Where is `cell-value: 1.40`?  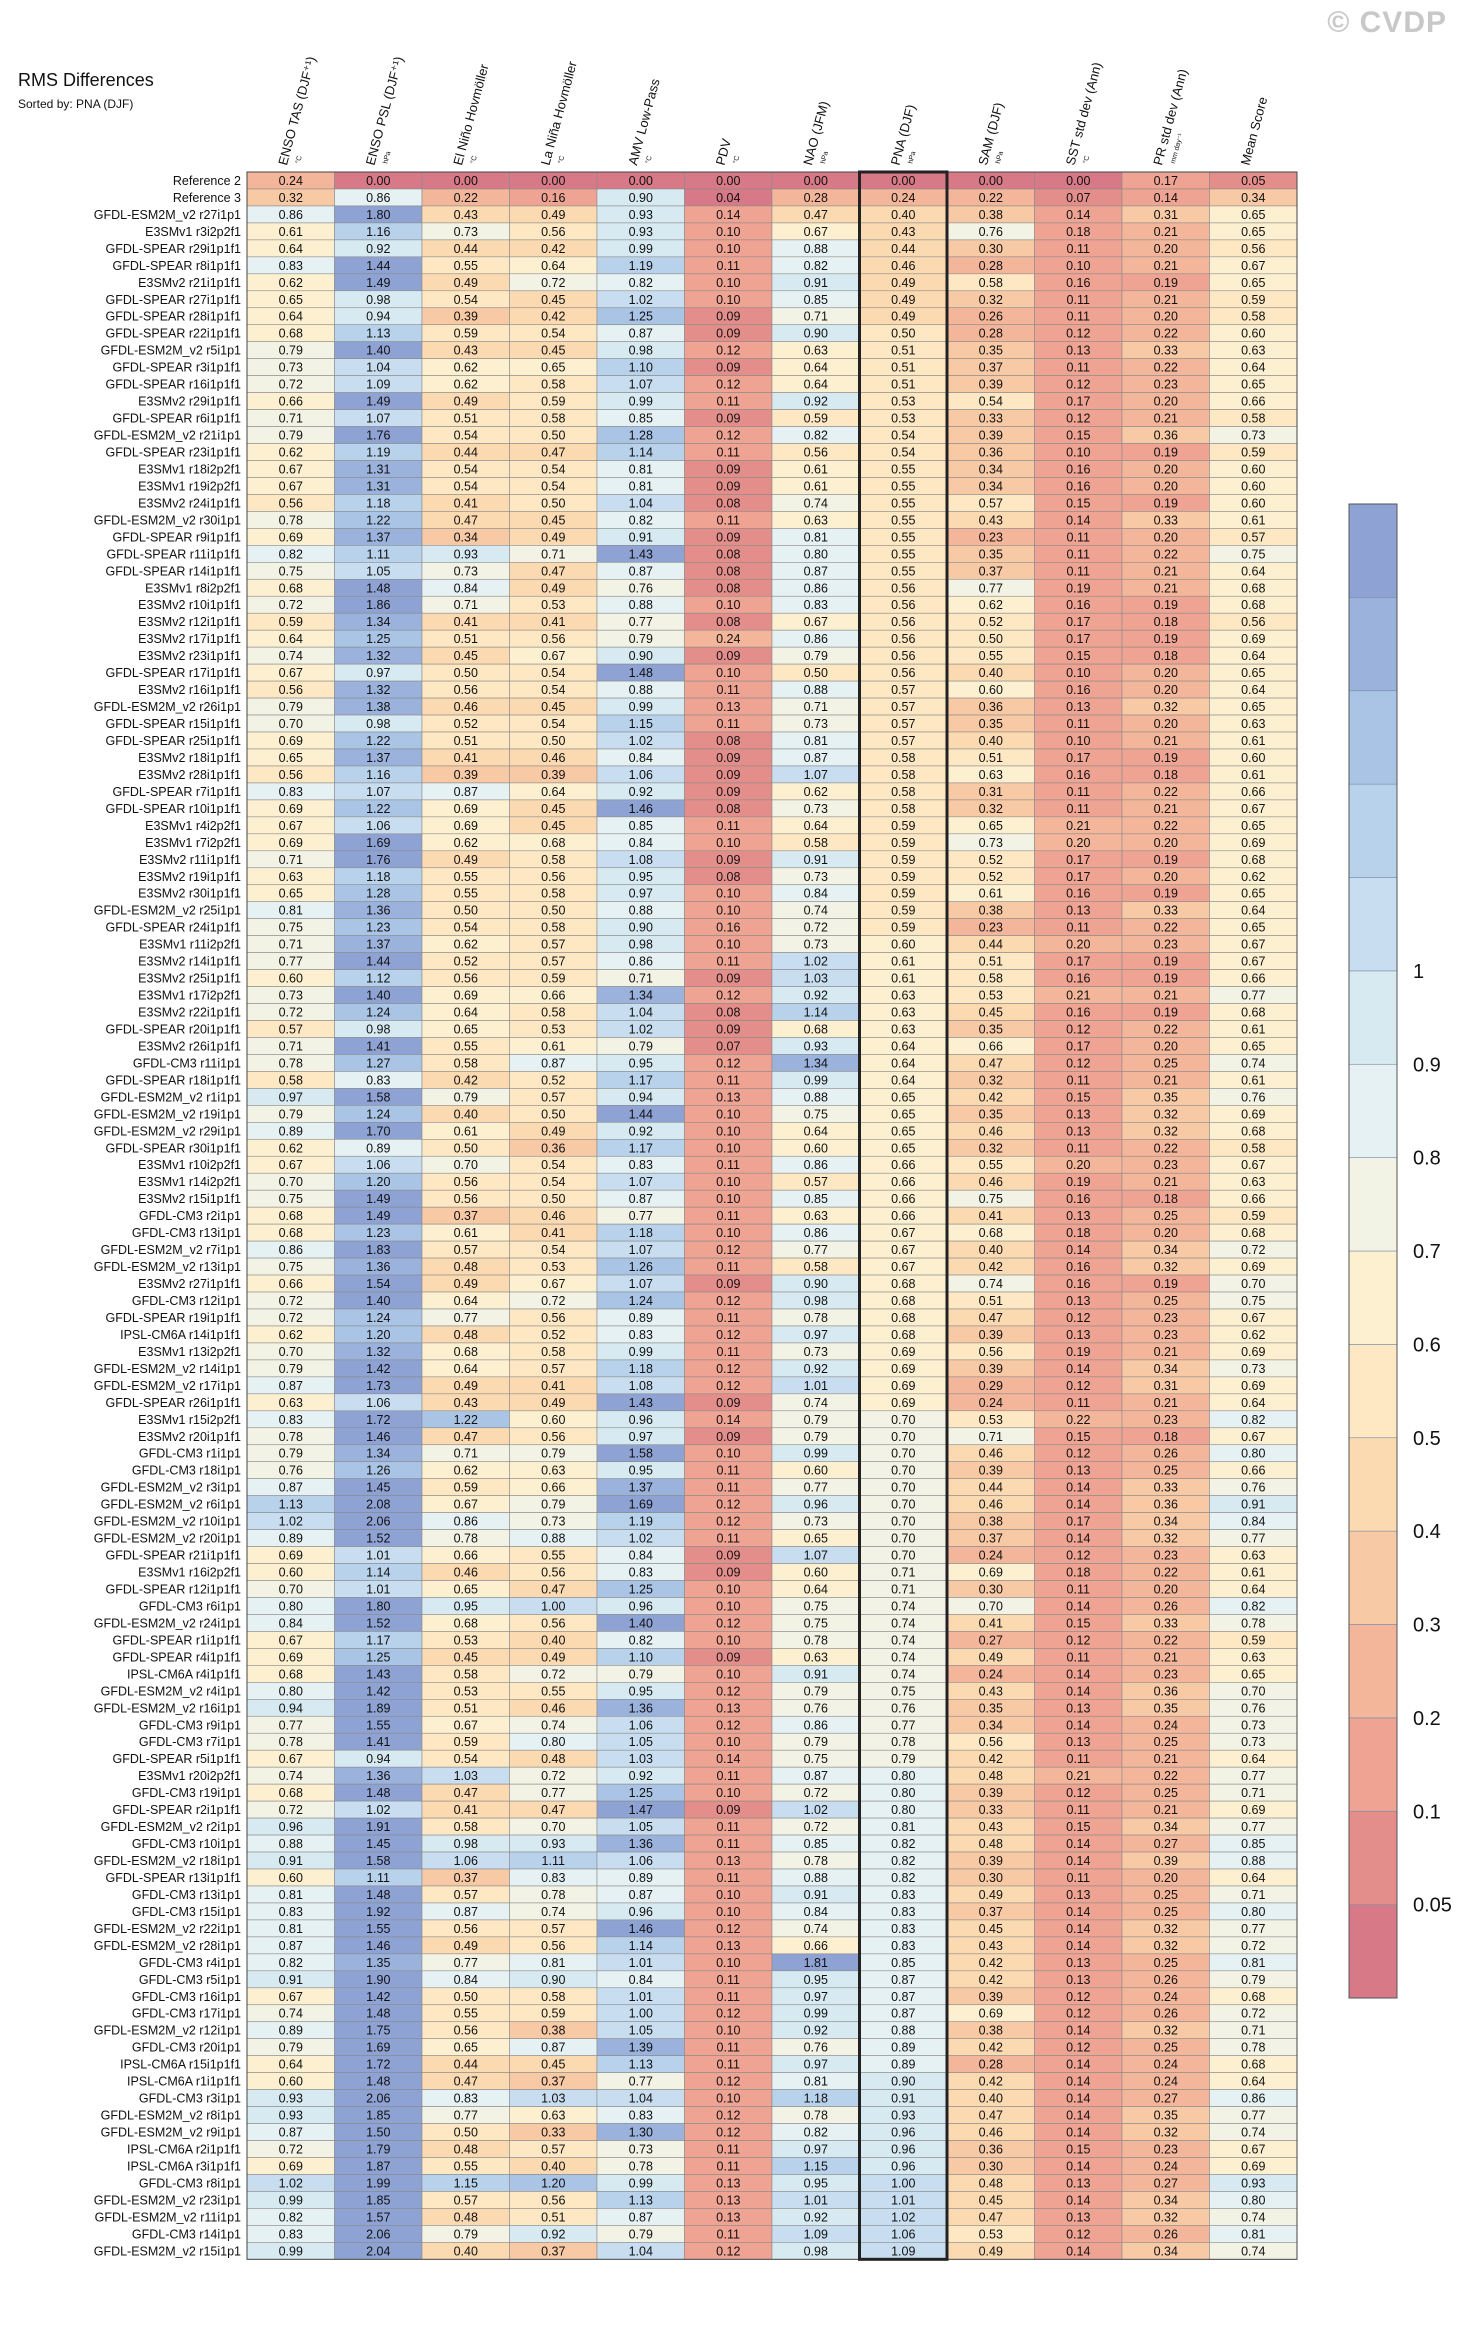
cell-value: 1.40 is located at coordinates (378, 1301).